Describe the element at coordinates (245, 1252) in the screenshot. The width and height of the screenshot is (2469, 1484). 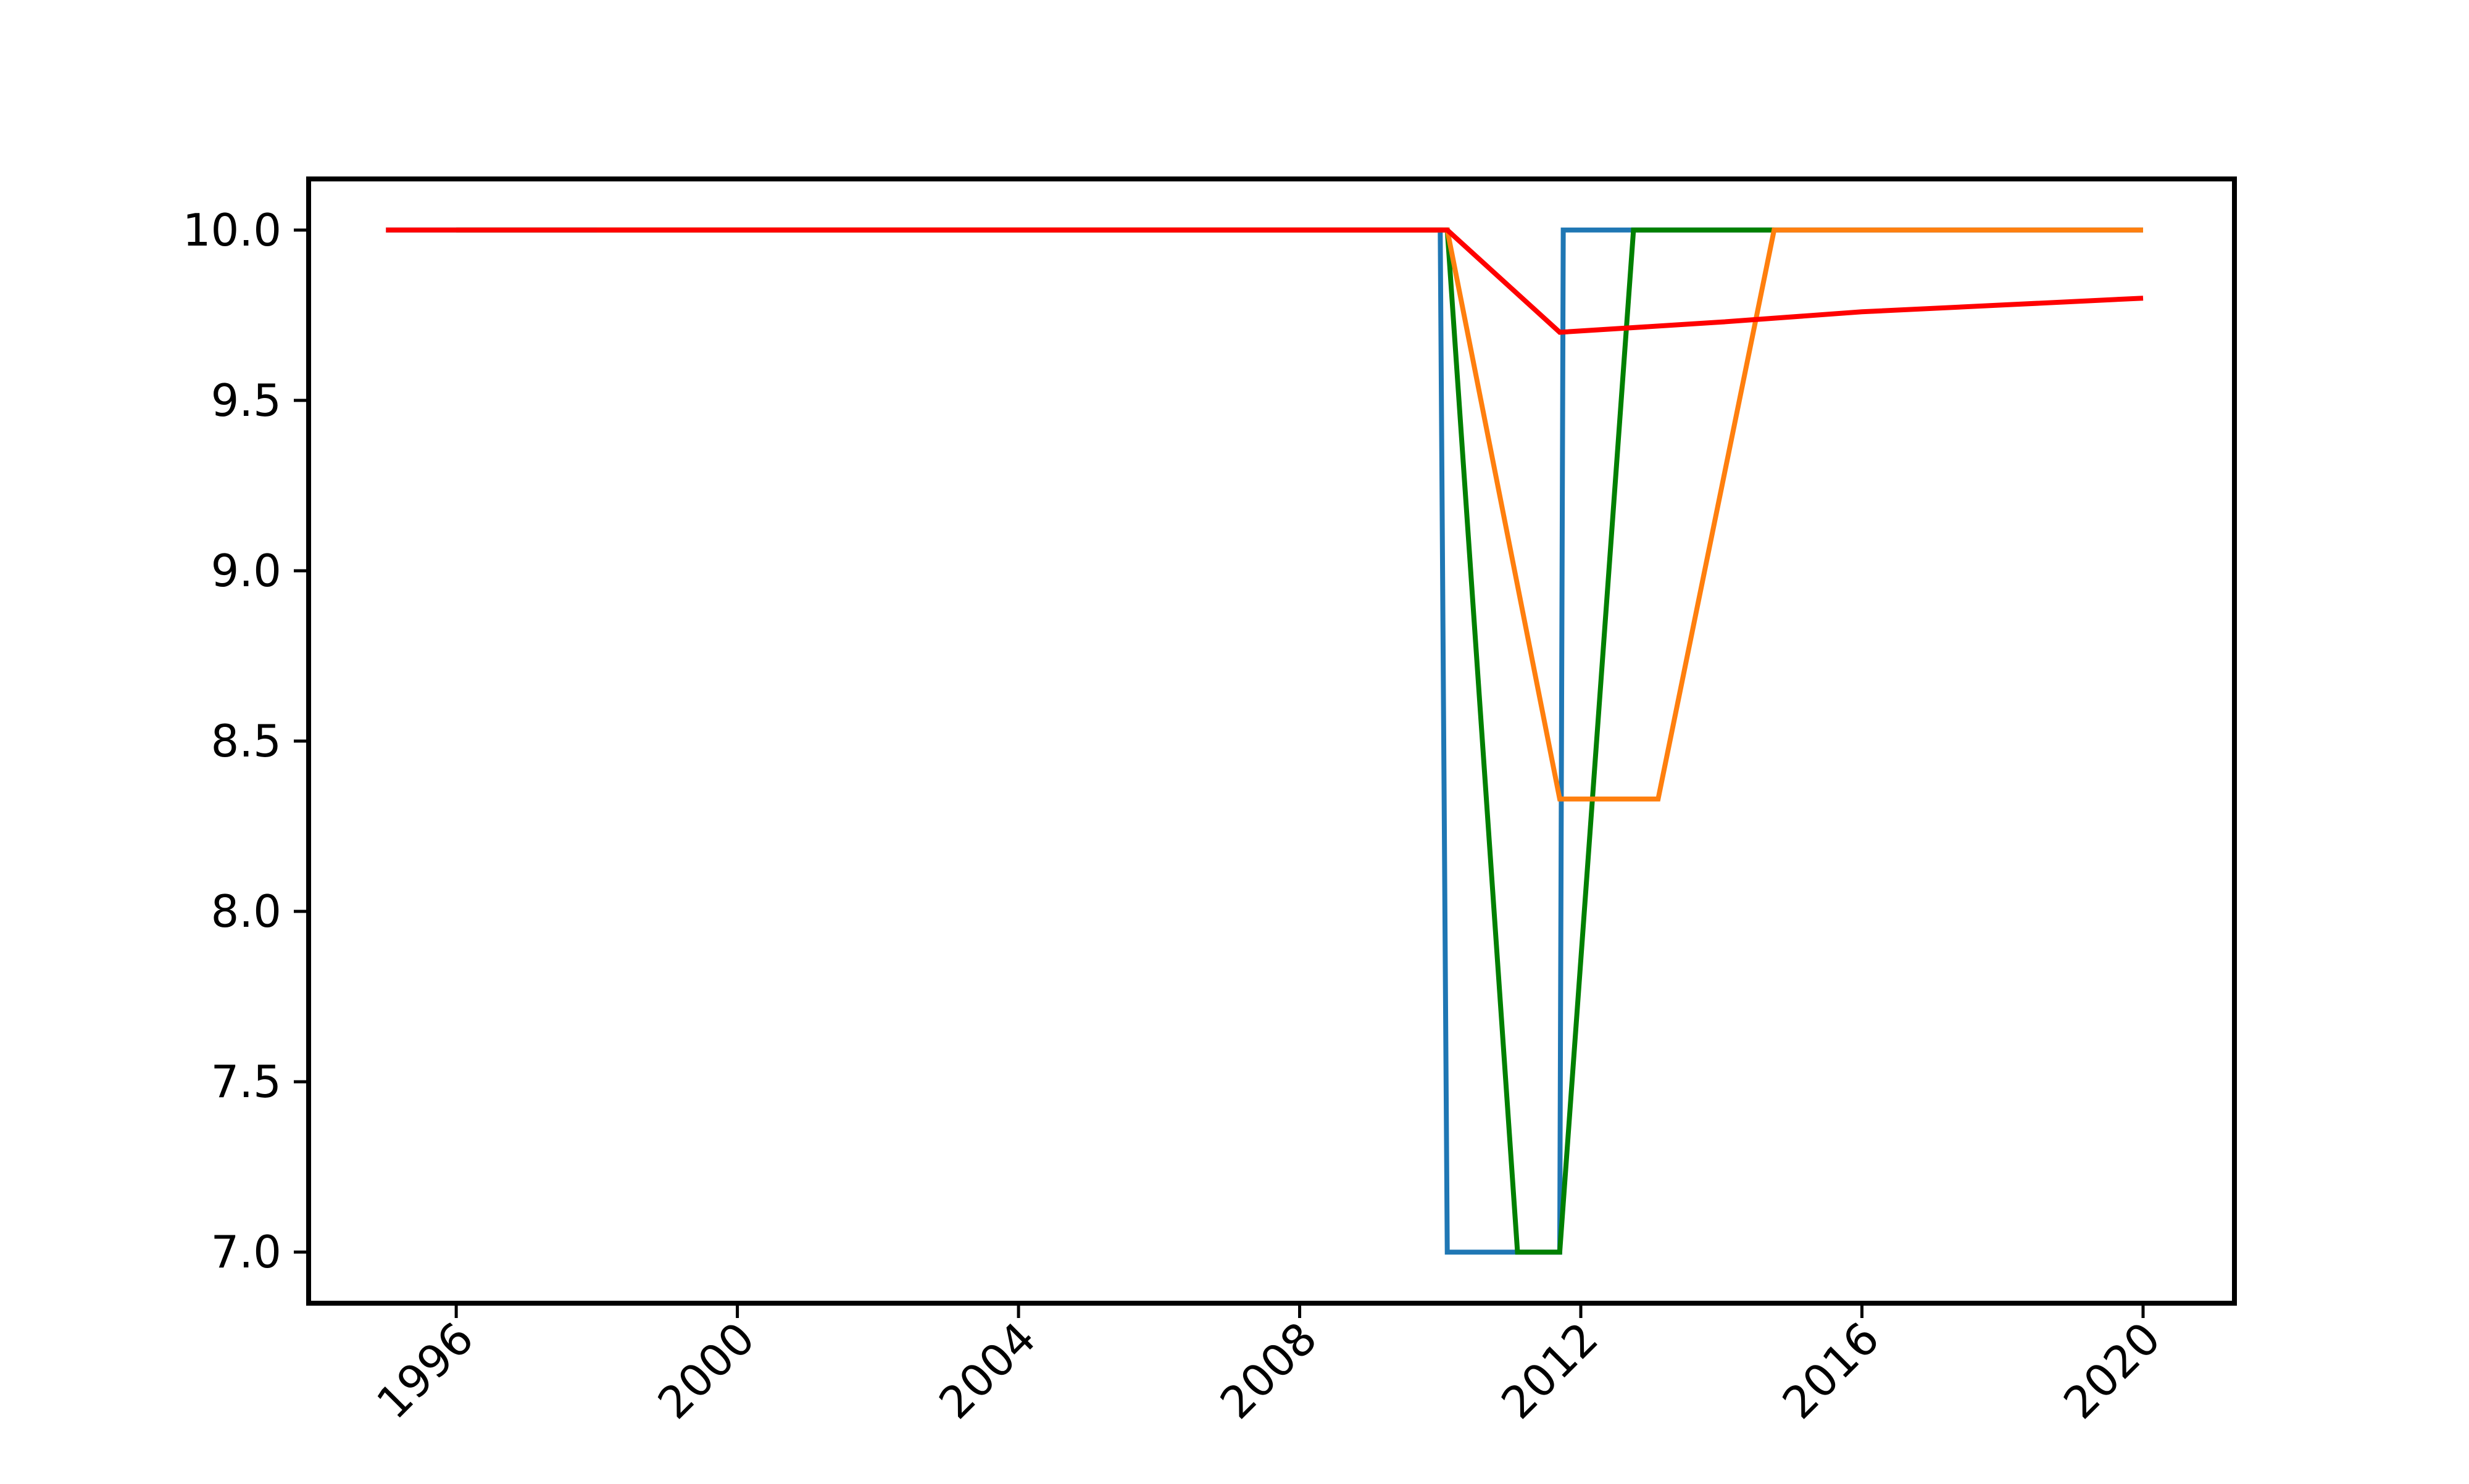
I see `y-tick-label: 7.0` at that location.